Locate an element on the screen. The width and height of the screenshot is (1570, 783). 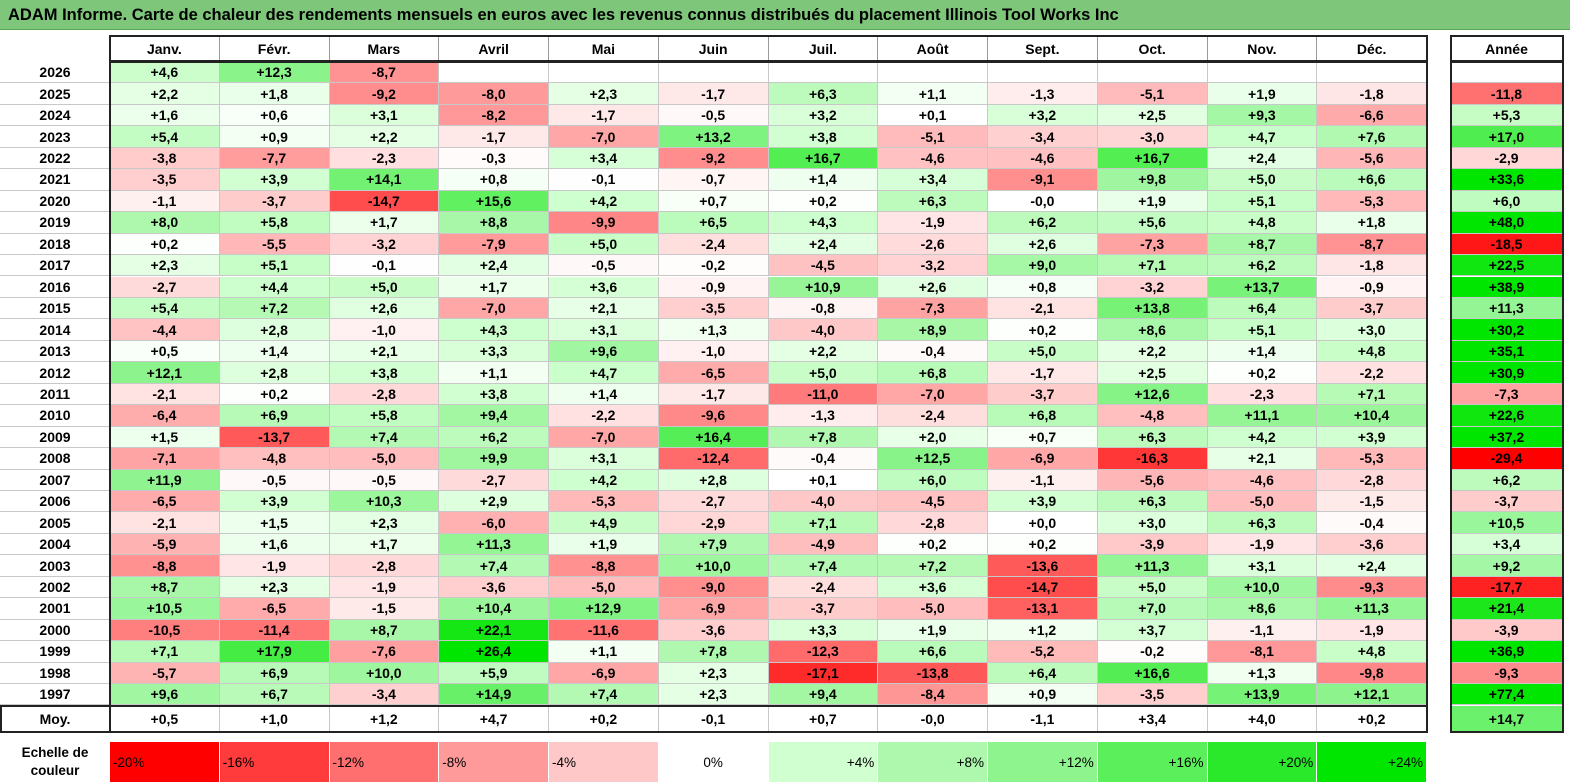
row-label: 2015 is located at coordinates (55, 308).